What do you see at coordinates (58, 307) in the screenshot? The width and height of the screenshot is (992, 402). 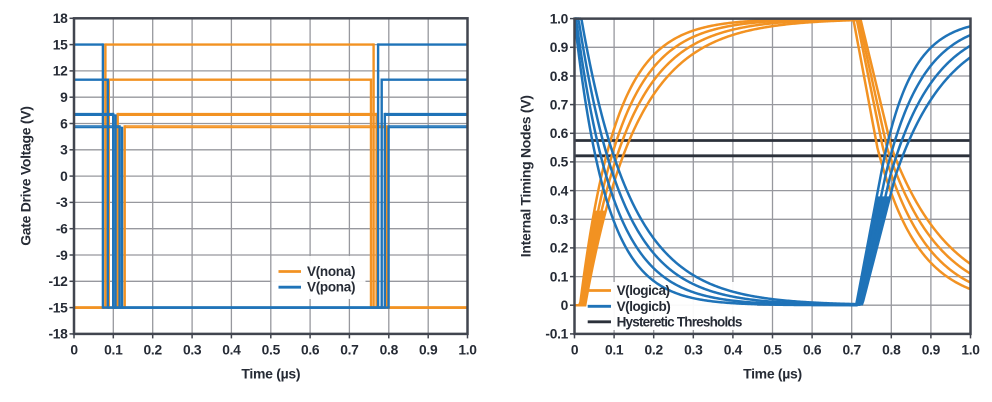 I see `svg-text: -15` at bounding box center [58, 307].